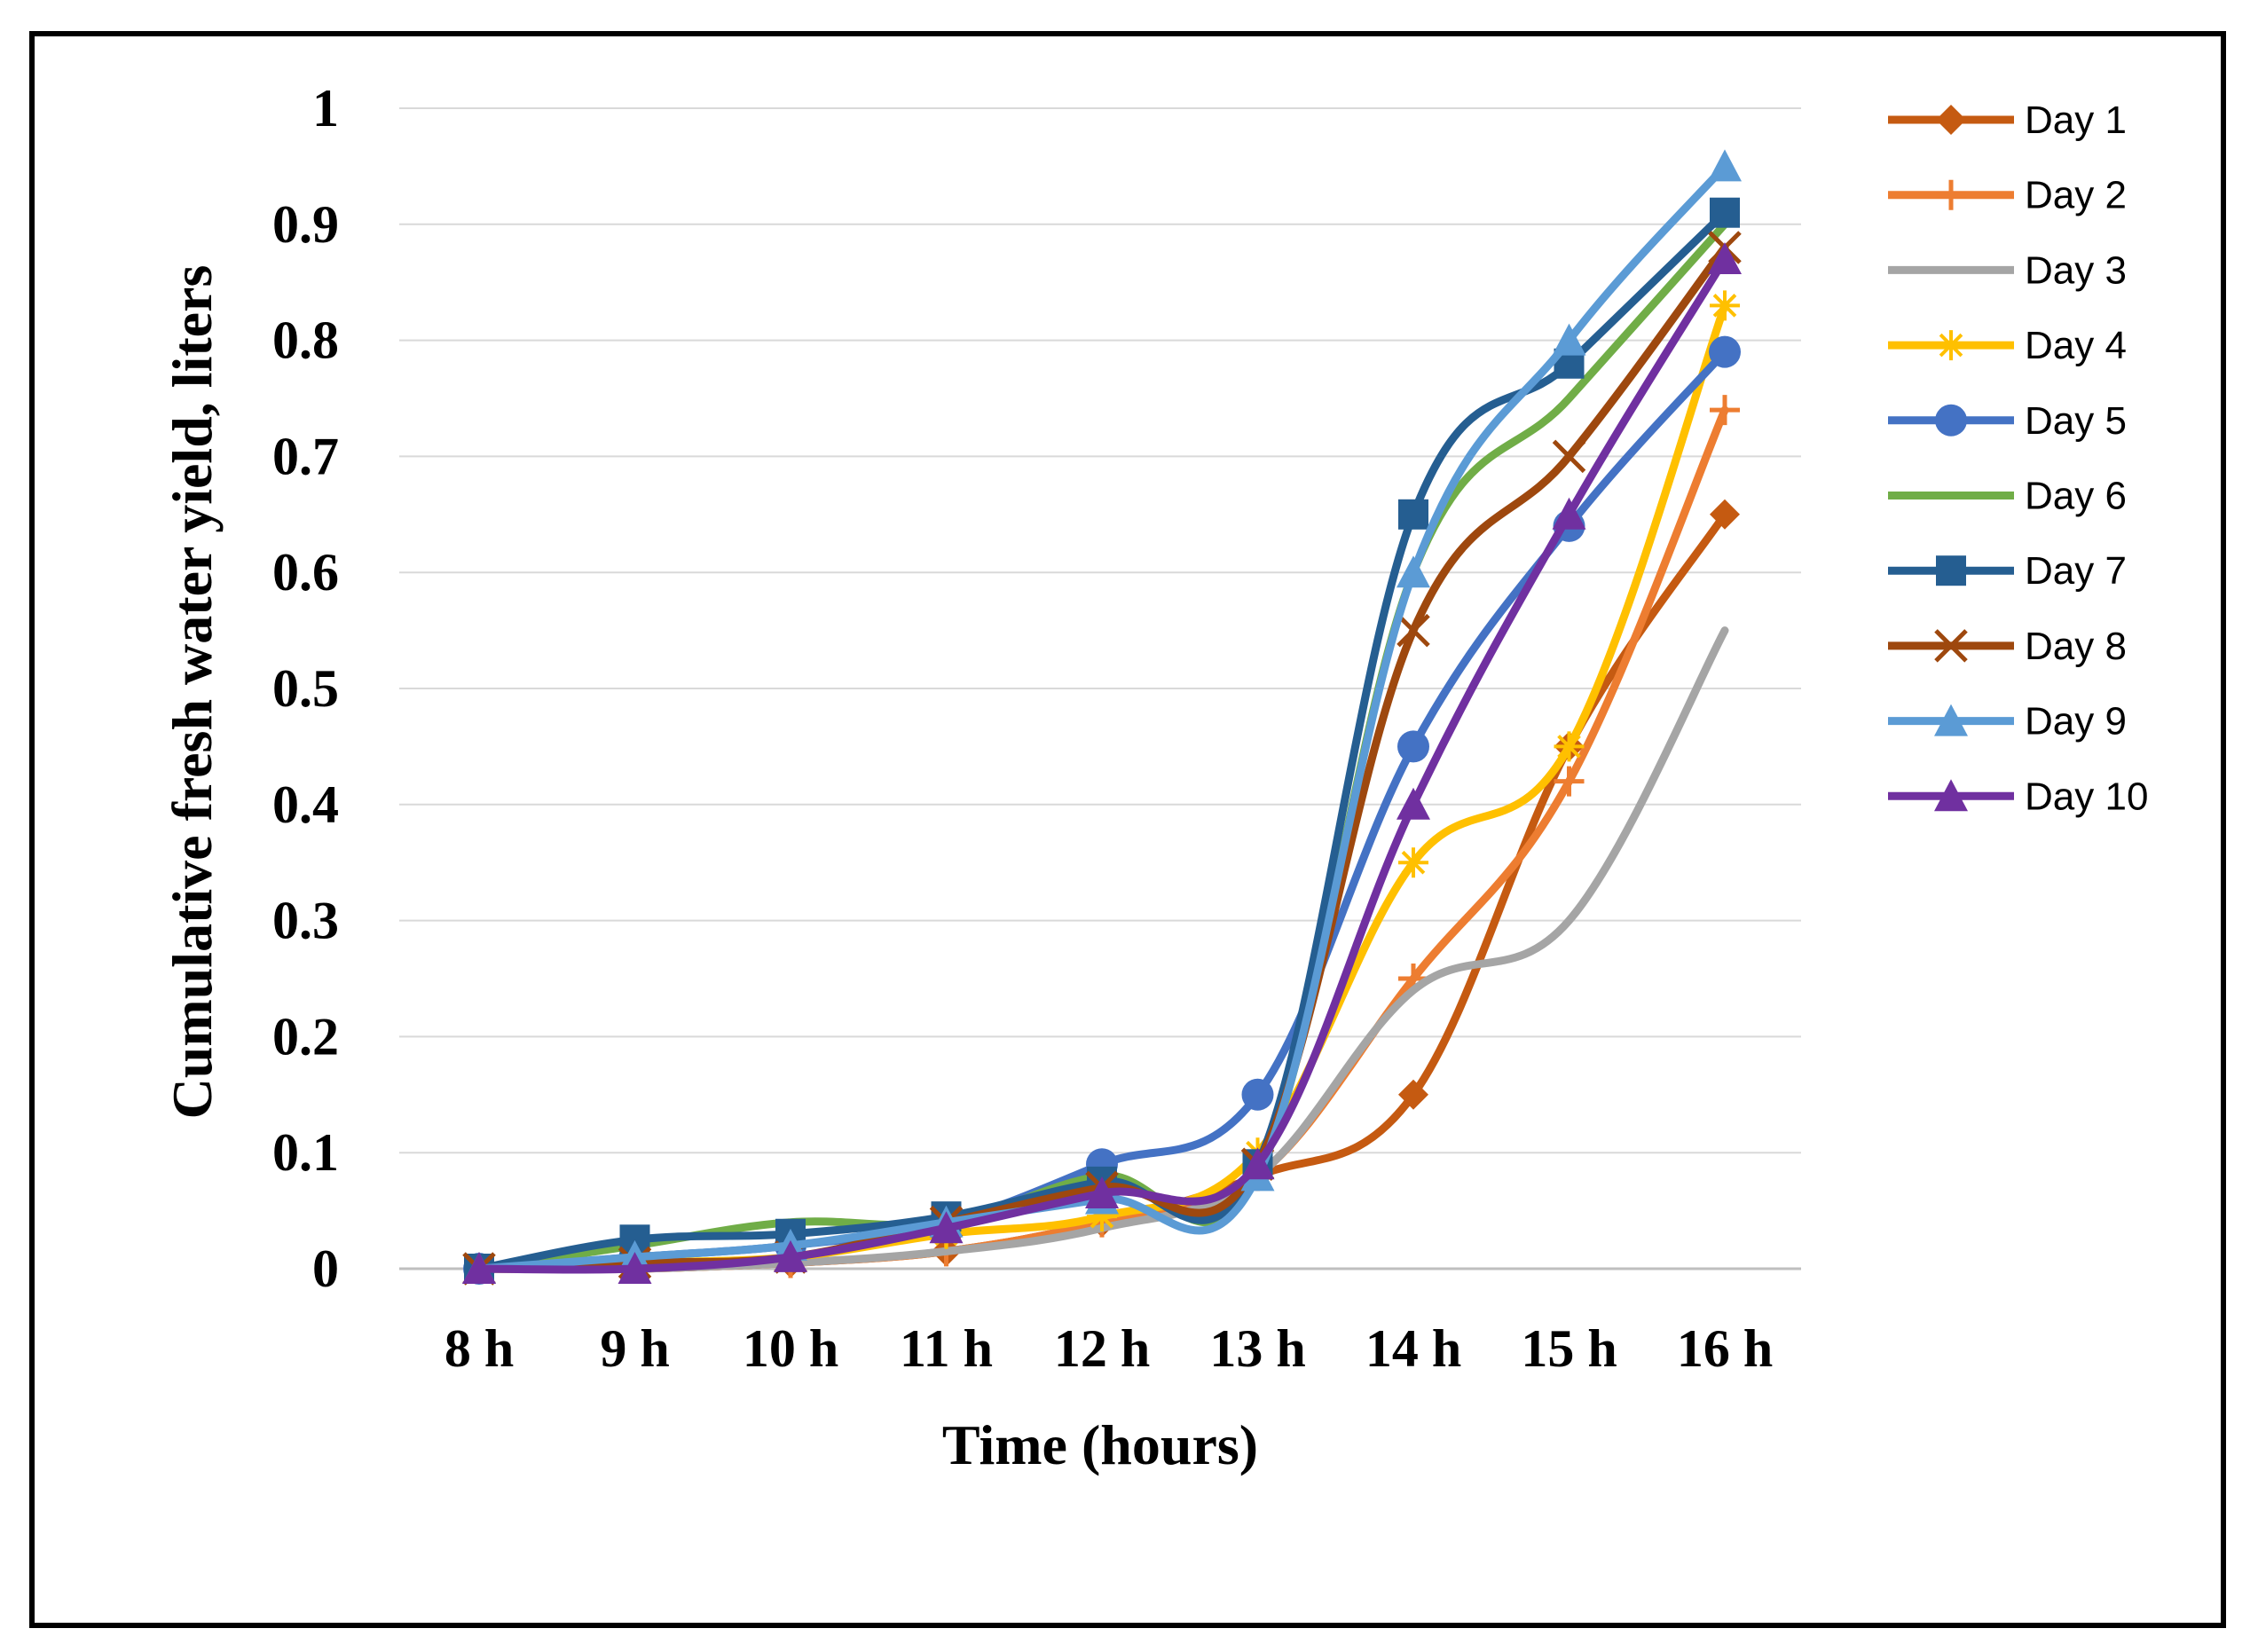  I want to click on legend-label: Day 8, so click(2076, 646).